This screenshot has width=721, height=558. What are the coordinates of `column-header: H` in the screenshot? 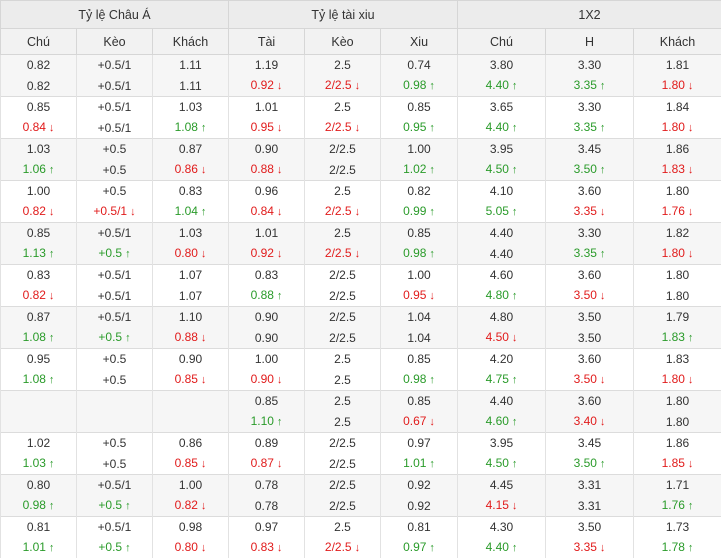 It's located at (590, 42).